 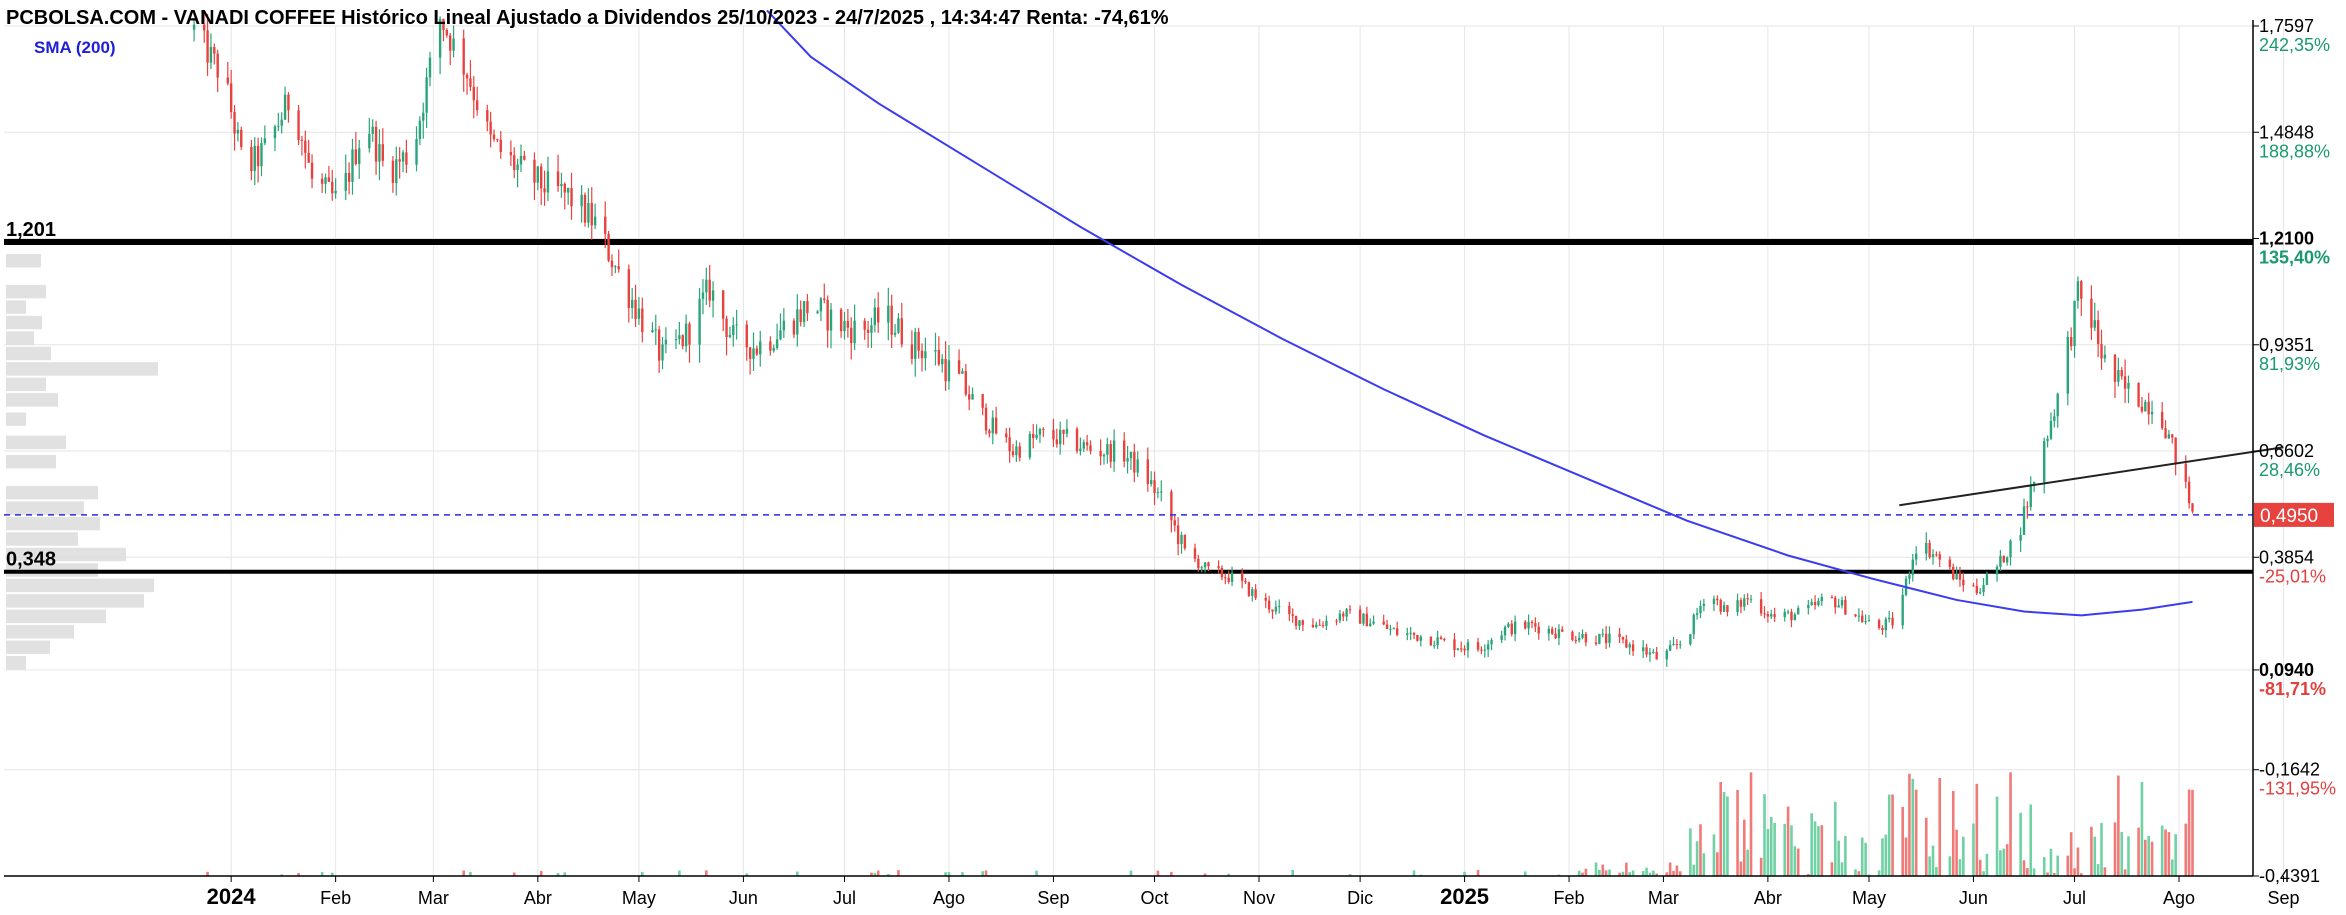 I want to click on volume-bars, so click(x=1200, y=824).